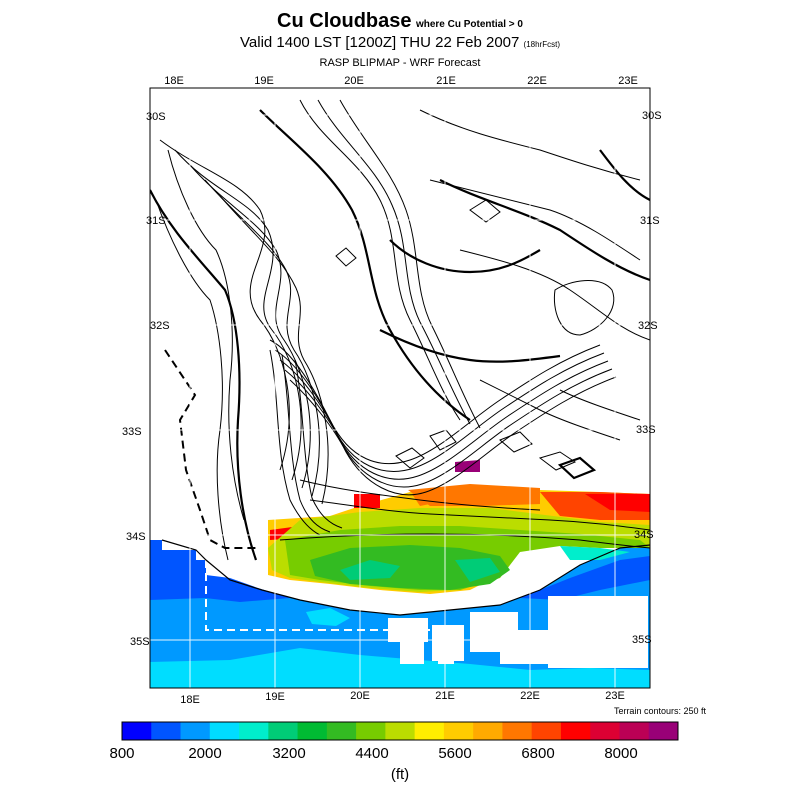 The height and width of the screenshot is (800, 800). Describe the element at coordinates (648, 326) in the screenshot. I see `right-lat-label: 32S` at that location.